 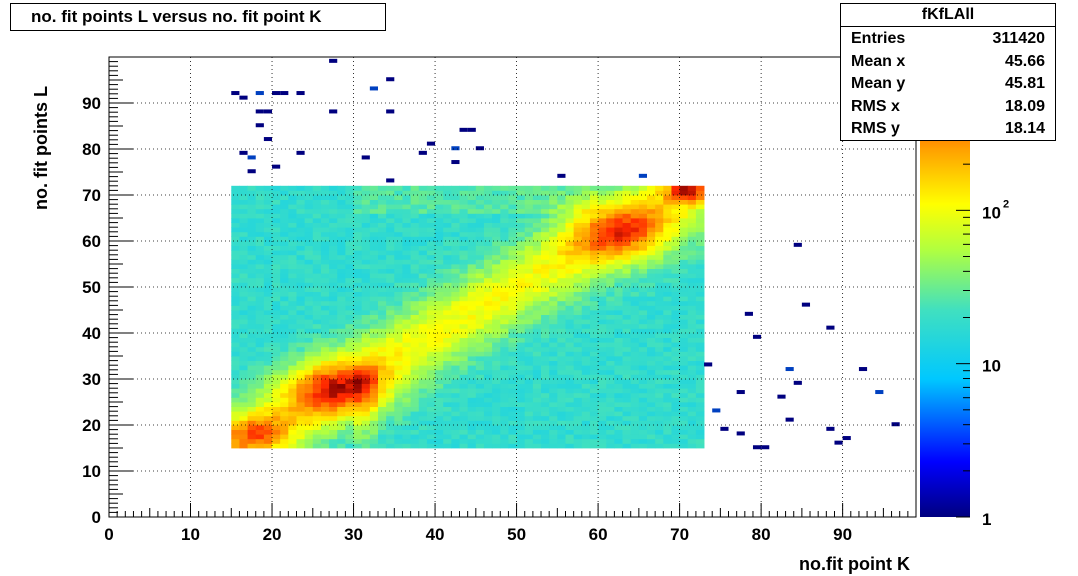 I want to click on stats-value: 45.66, so click(x=1024, y=61).